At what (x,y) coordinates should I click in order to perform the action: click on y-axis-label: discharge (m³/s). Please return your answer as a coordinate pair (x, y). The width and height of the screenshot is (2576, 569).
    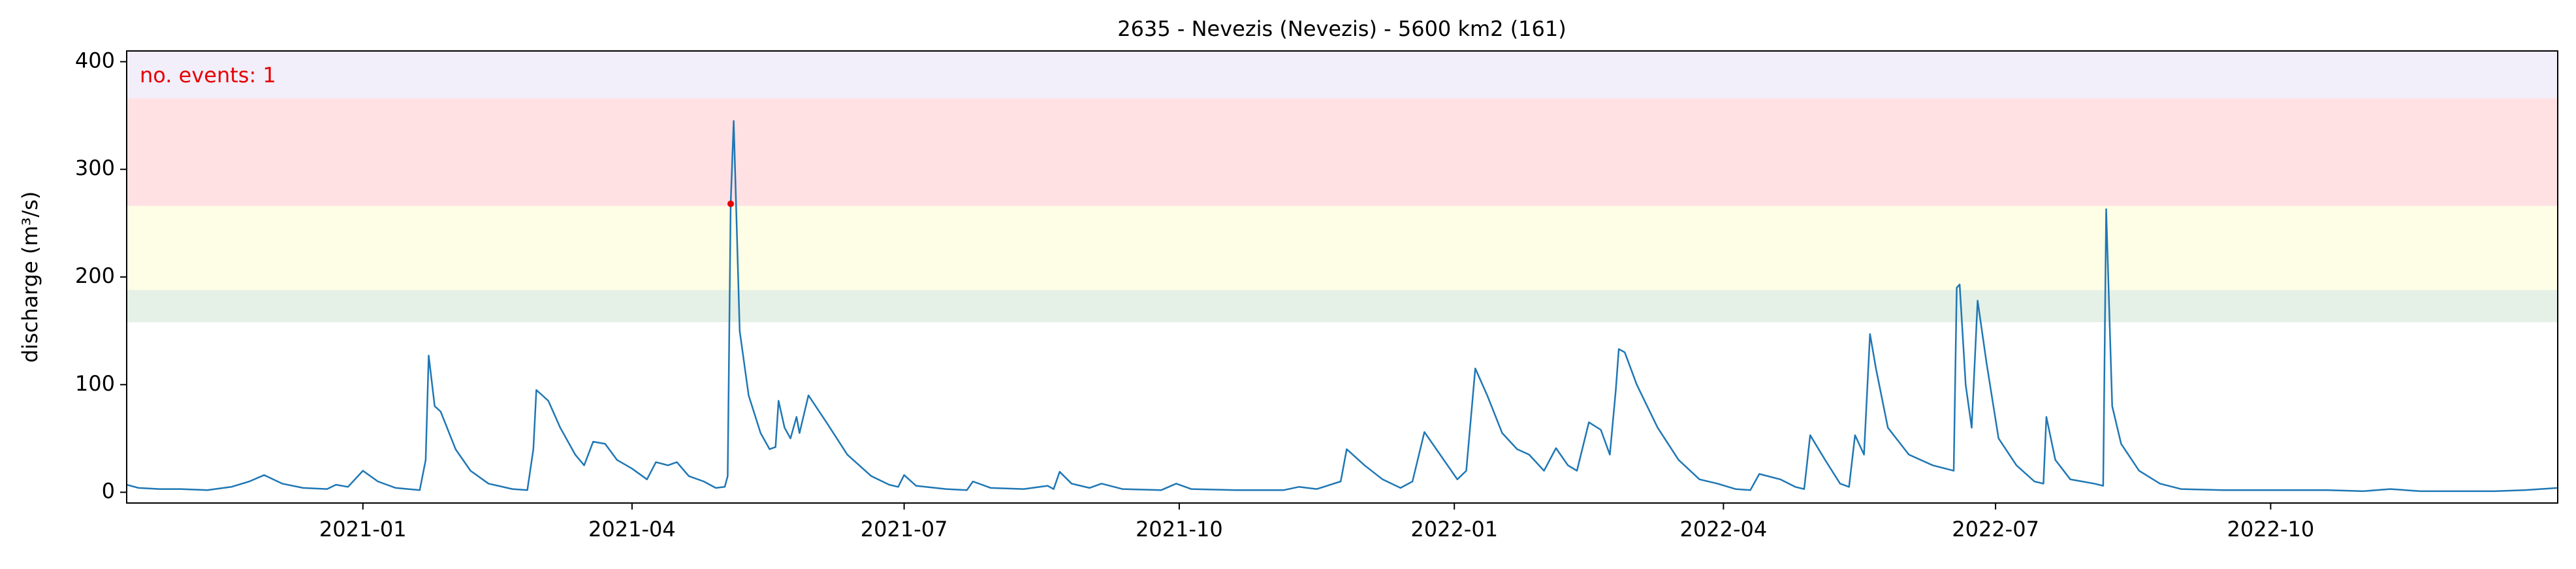
    Looking at the image, I should click on (30, 277).